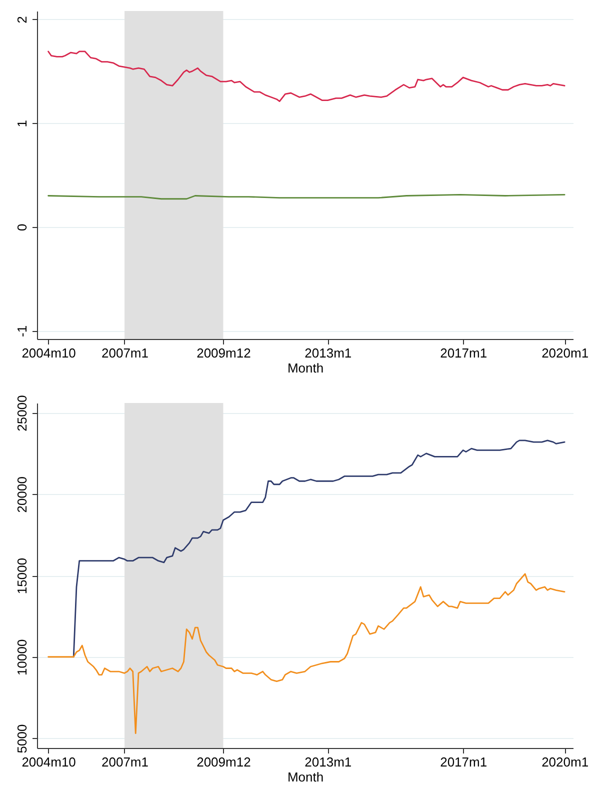 This screenshot has width=590, height=785. Describe the element at coordinates (22, 494) in the screenshot. I see `y-tick-label: 20000` at that location.